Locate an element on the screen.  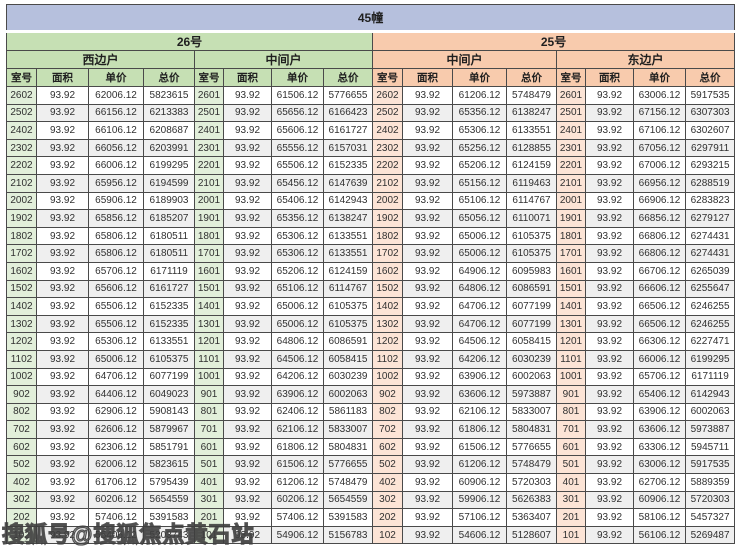
unitprice-cell: 63606.12 is located at coordinates (659, 429).